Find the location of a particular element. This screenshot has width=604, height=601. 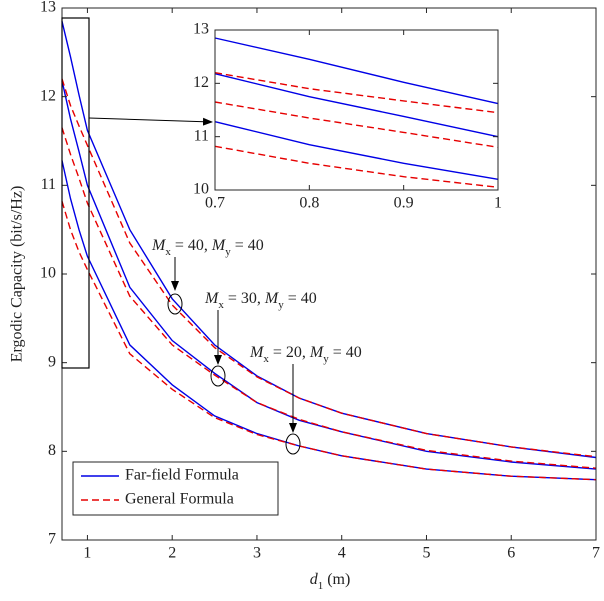

x-axis-label-part: (m) is located at coordinates (336, 579).